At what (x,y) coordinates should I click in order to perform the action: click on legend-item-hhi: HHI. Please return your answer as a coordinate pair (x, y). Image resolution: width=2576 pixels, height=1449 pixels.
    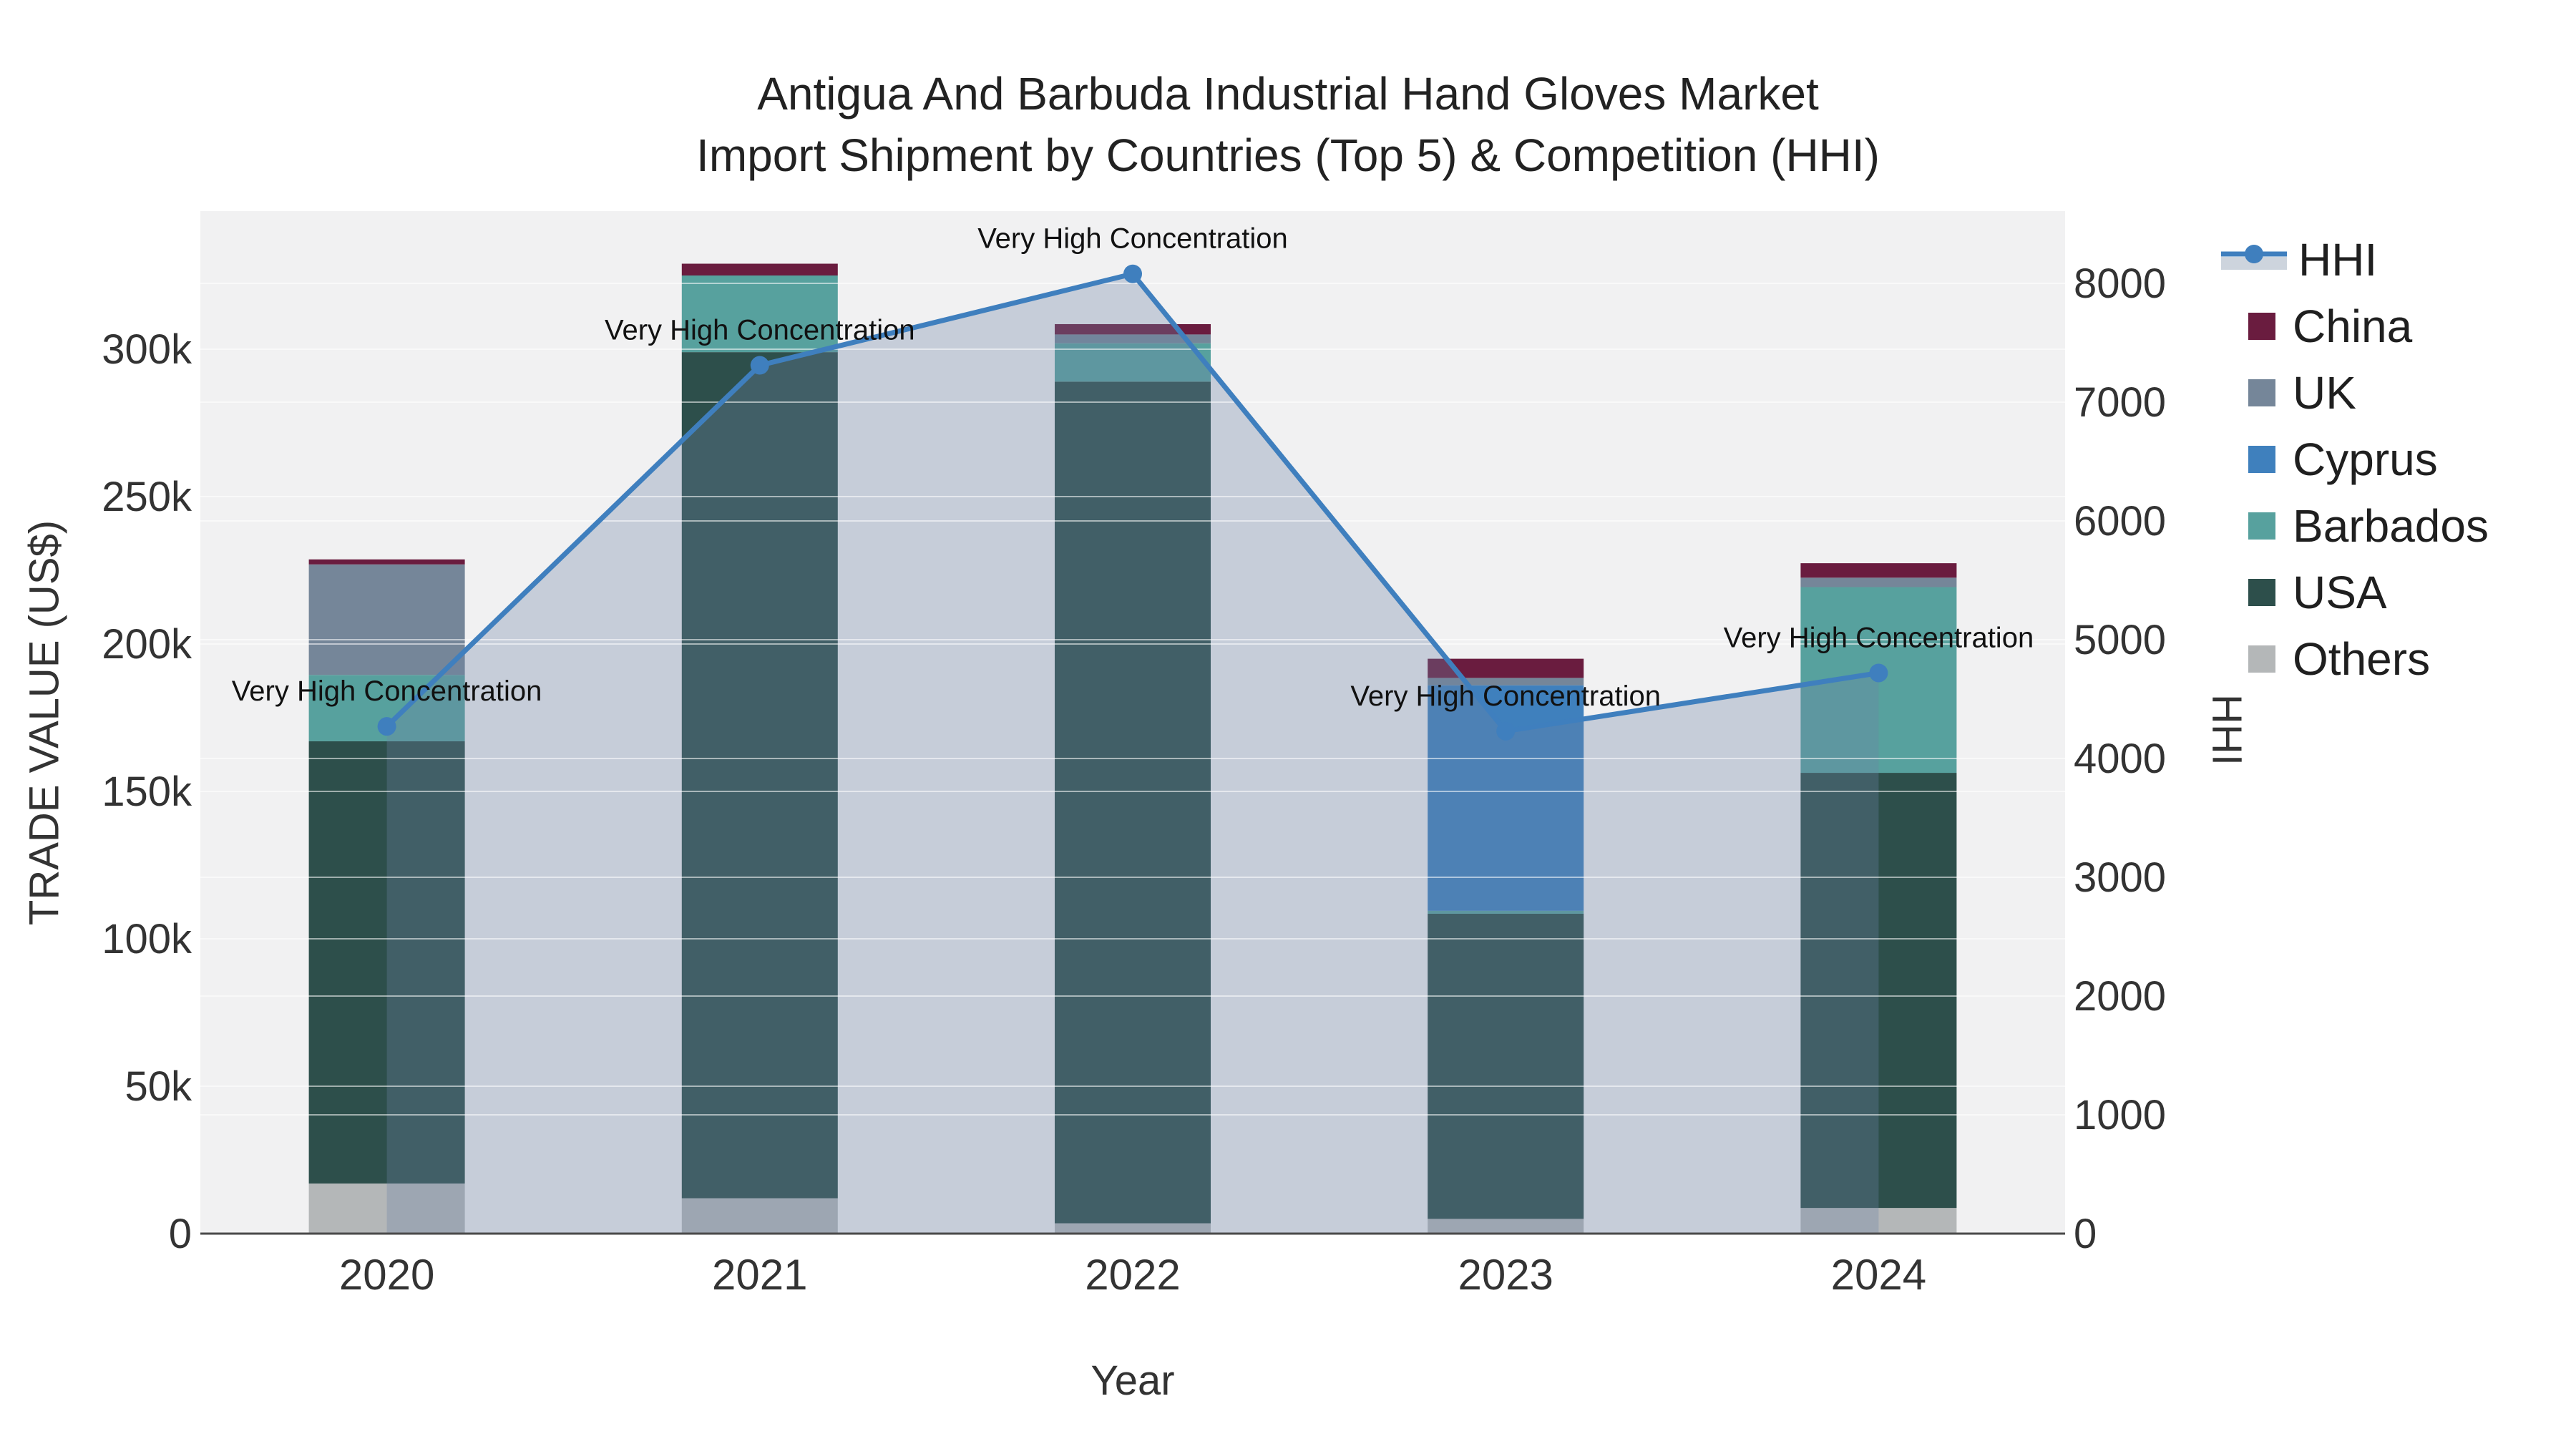
    Looking at the image, I should click on (2355, 259).